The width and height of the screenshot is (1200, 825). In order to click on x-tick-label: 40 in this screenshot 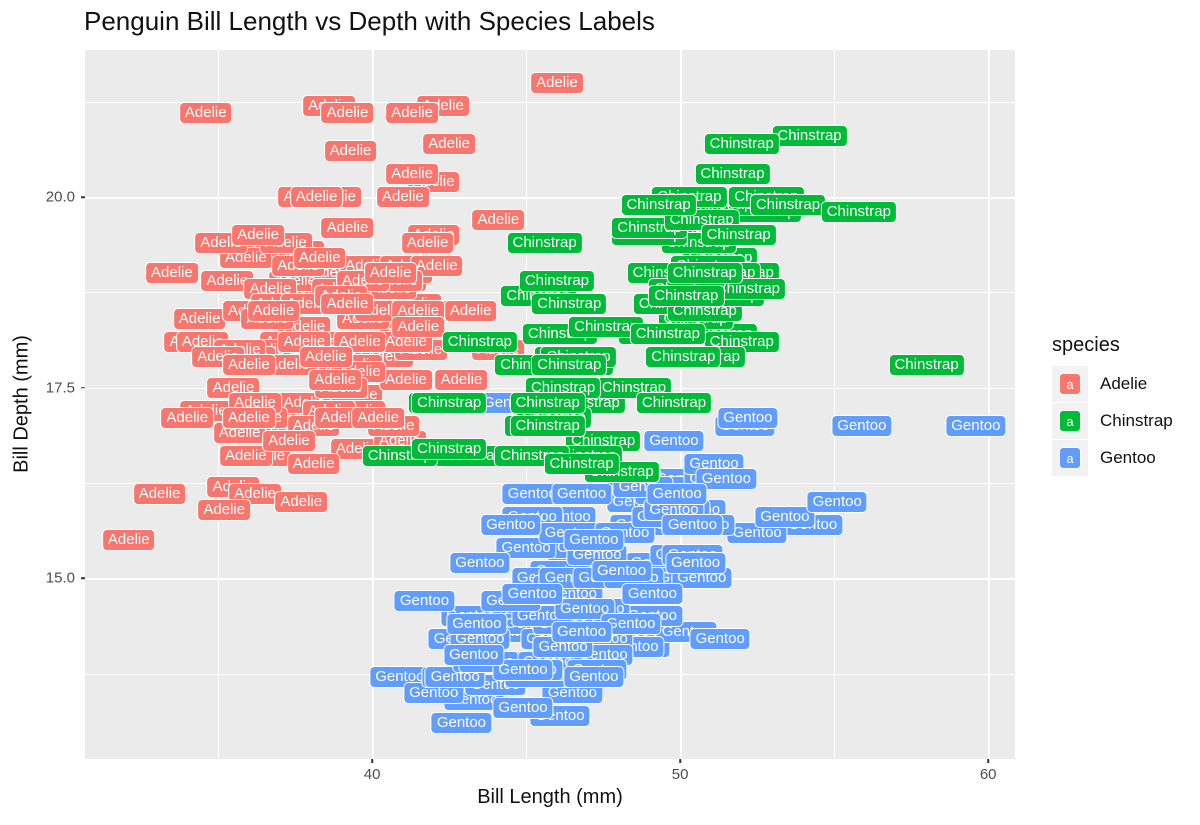, I will do `click(372, 774)`.